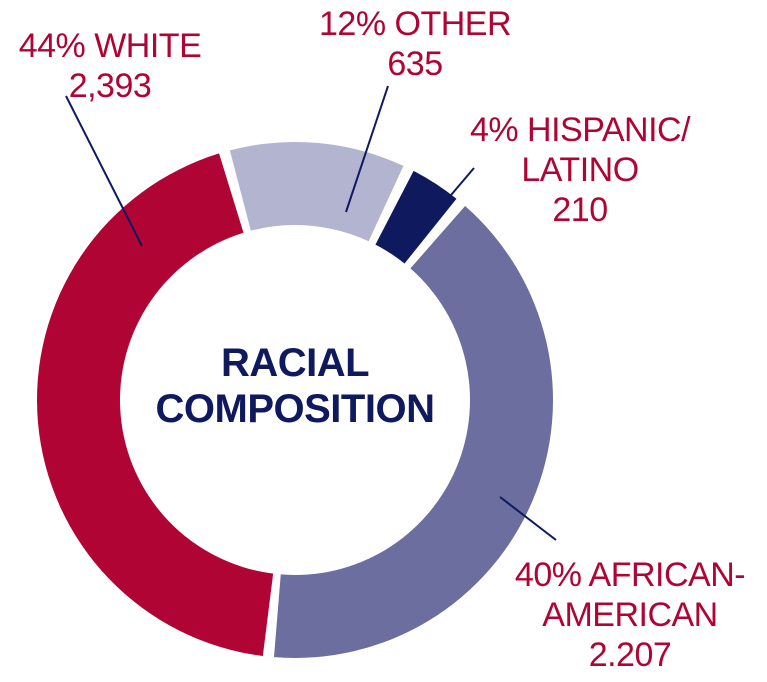  I want to click on leader-line-african-american, so click(528, 518).